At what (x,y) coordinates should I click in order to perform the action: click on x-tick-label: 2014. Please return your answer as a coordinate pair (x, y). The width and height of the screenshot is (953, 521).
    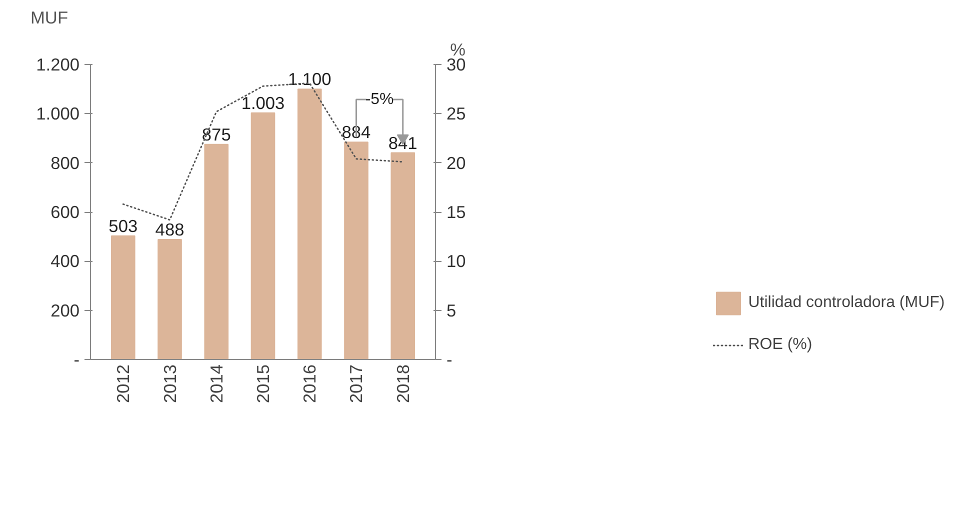
    Looking at the image, I should click on (216, 384).